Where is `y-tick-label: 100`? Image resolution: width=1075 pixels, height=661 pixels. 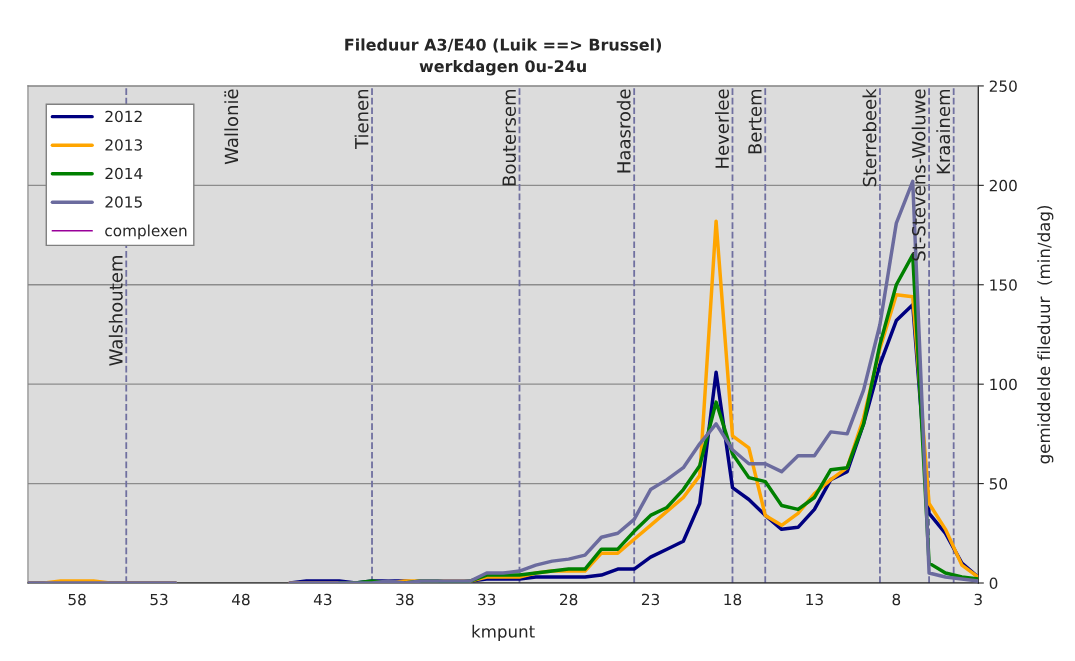
y-tick-label: 100 is located at coordinates (1003, 384).